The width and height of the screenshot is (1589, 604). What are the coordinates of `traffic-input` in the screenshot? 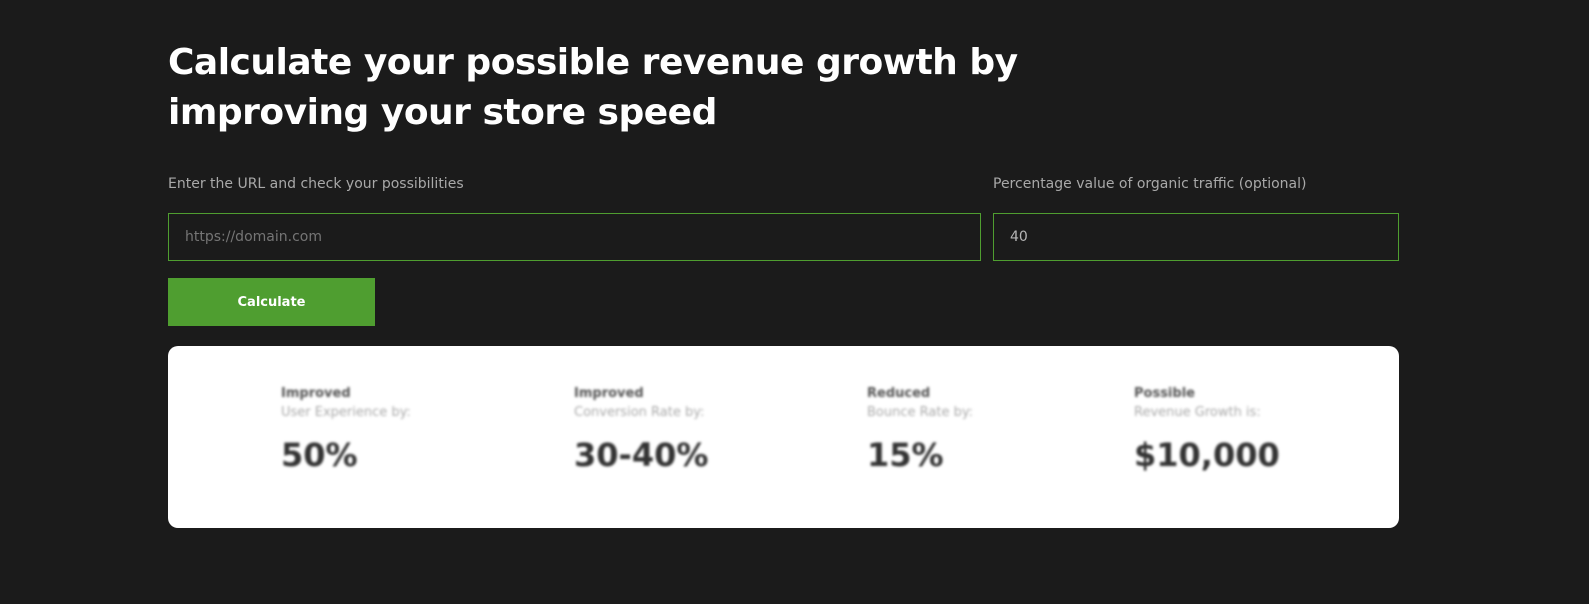 It's located at (1196, 237).